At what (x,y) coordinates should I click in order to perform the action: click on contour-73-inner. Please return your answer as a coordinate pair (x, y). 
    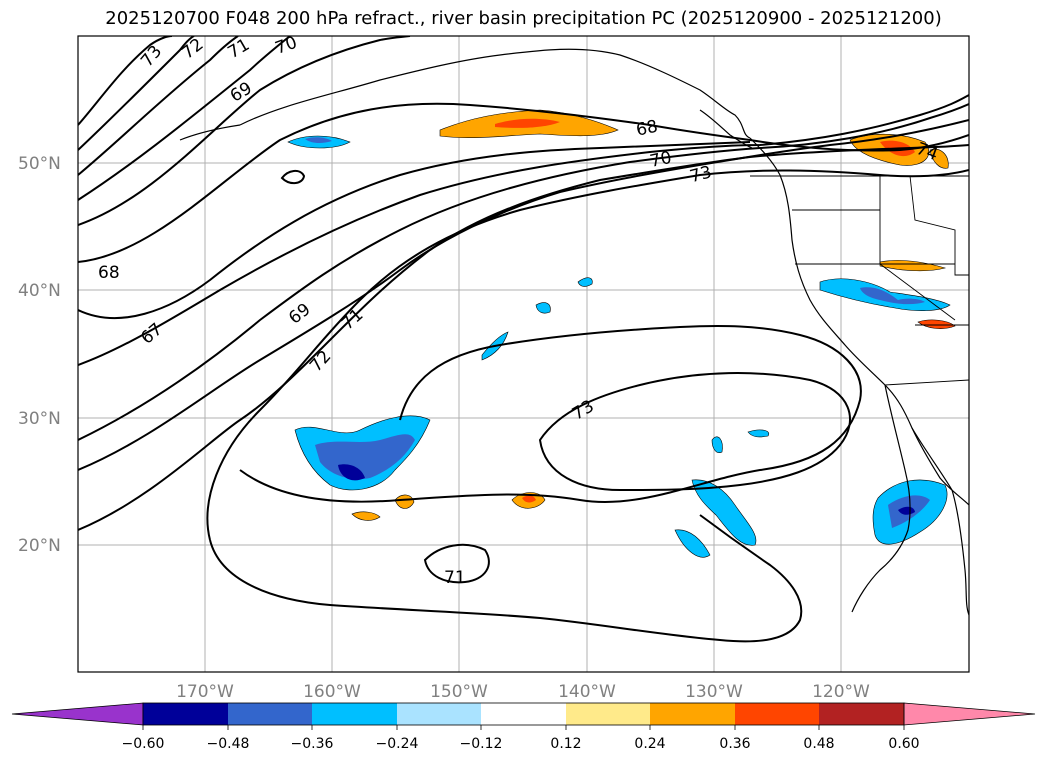
    Looking at the image, I should click on (694, 432).